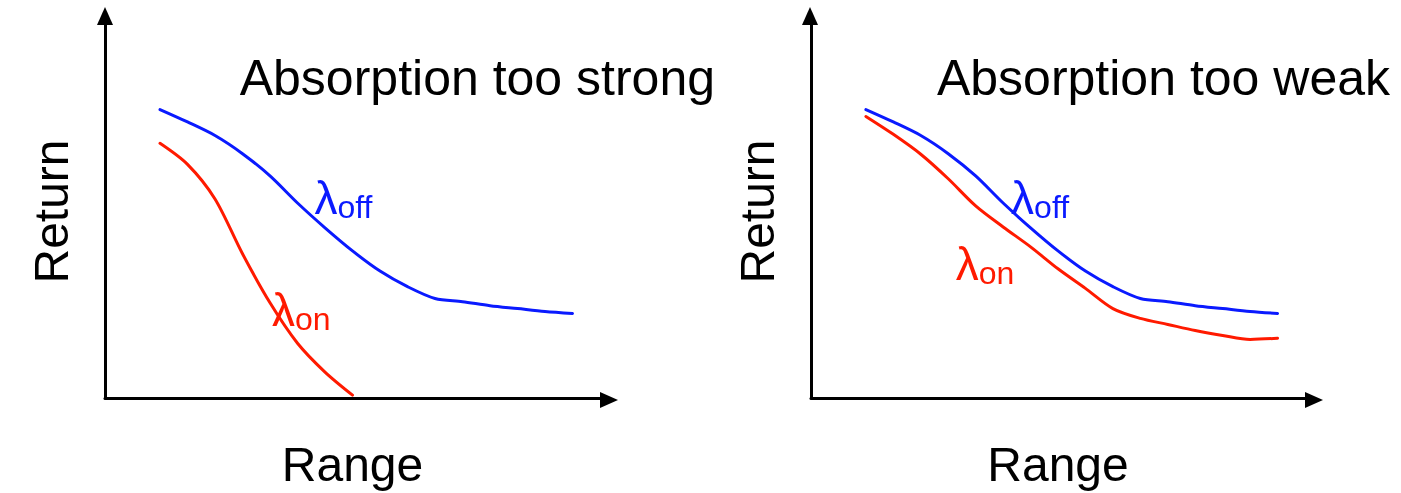  I want to click on chart-title: Absorption too weak, so click(1163, 78).